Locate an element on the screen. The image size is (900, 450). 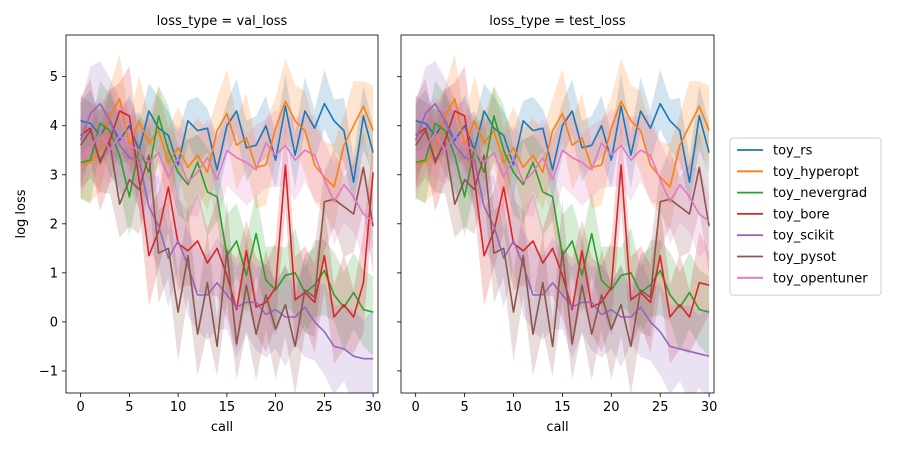
y-tick-label: 1 is located at coordinates (54, 273).